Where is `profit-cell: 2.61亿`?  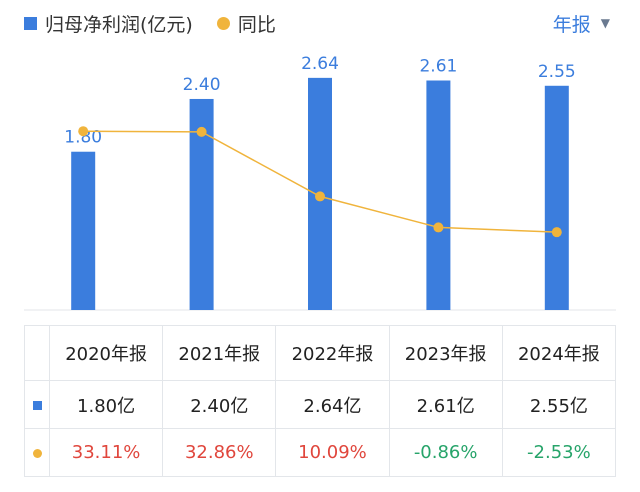
profit-cell: 2.61亿 is located at coordinates (445, 404).